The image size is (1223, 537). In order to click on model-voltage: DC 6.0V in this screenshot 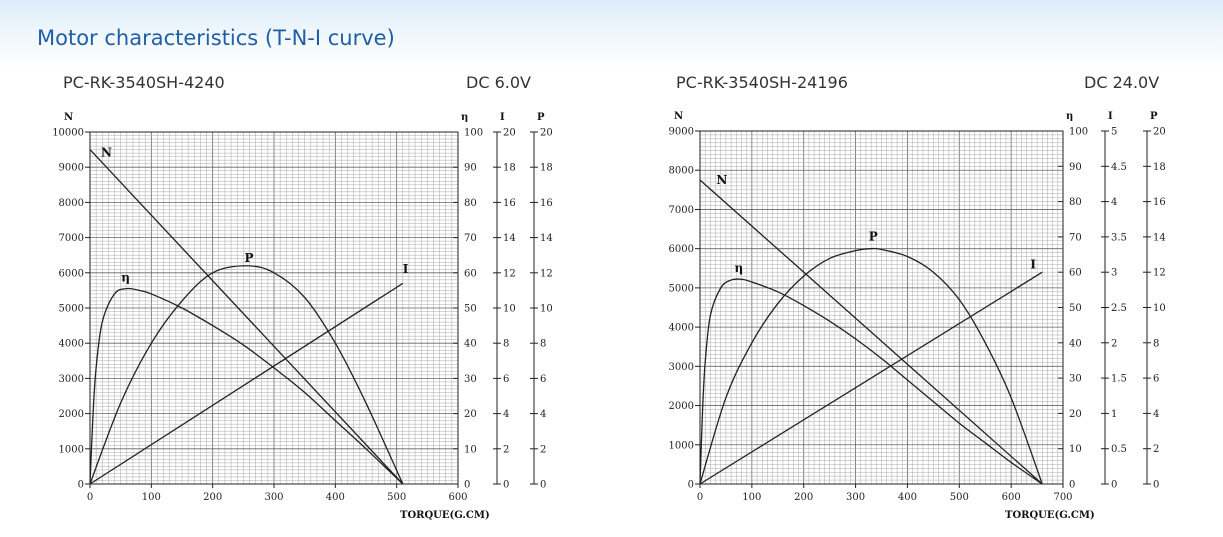, I will do `click(498, 82)`.